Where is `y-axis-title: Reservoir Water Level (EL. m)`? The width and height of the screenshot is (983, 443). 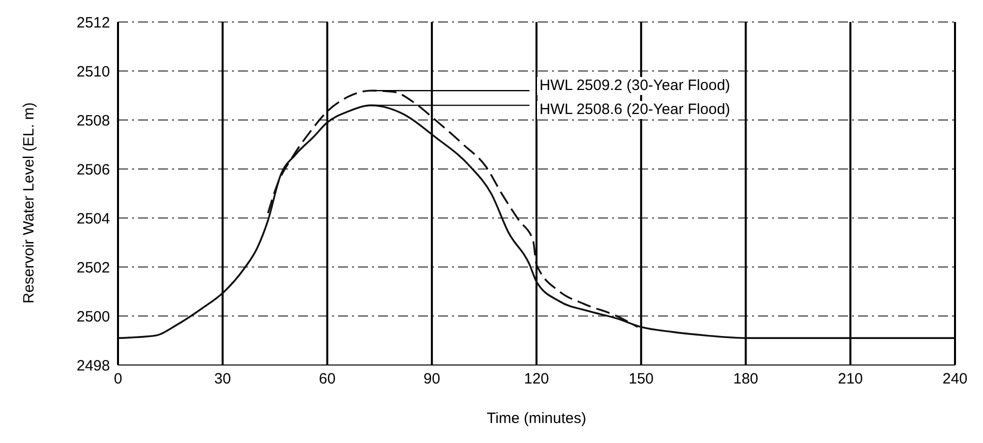
y-axis-title: Reservoir Water Level (EL. m) is located at coordinates (29, 203).